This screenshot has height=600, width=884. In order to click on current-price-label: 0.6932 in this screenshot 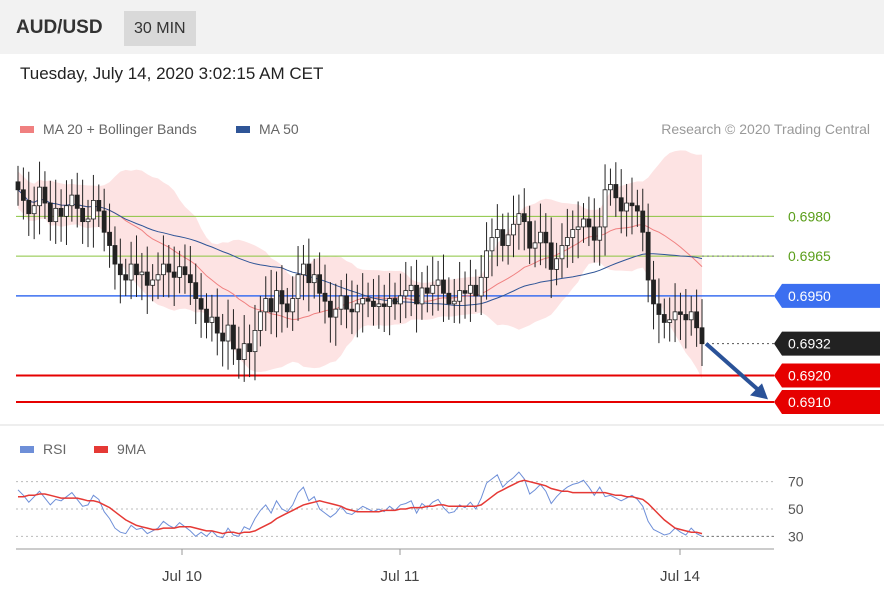, I will do `click(809, 344)`.